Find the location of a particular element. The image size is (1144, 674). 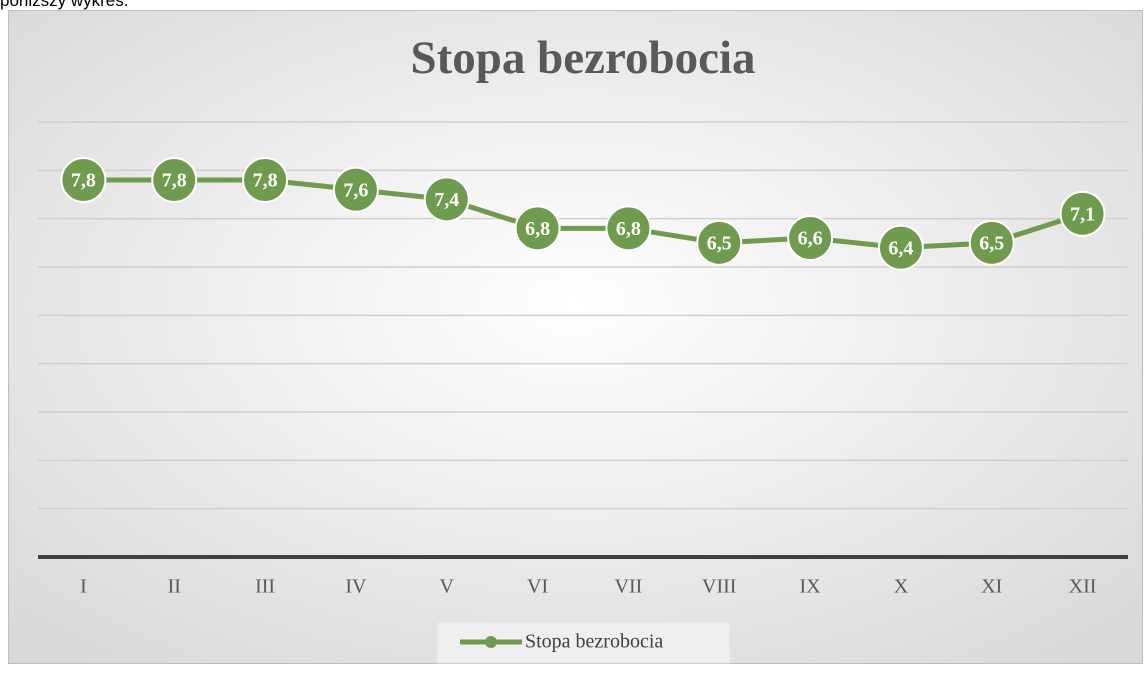

x-tick-label: XI is located at coordinates (991, 587).